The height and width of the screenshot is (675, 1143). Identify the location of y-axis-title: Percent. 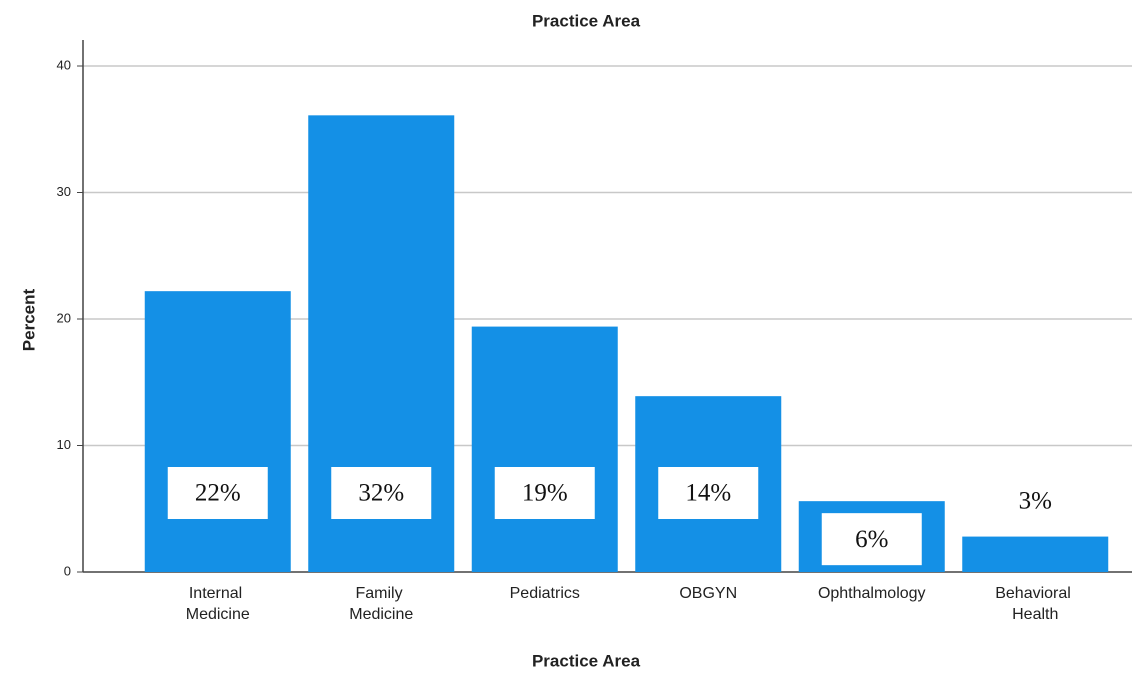
(28, 319).